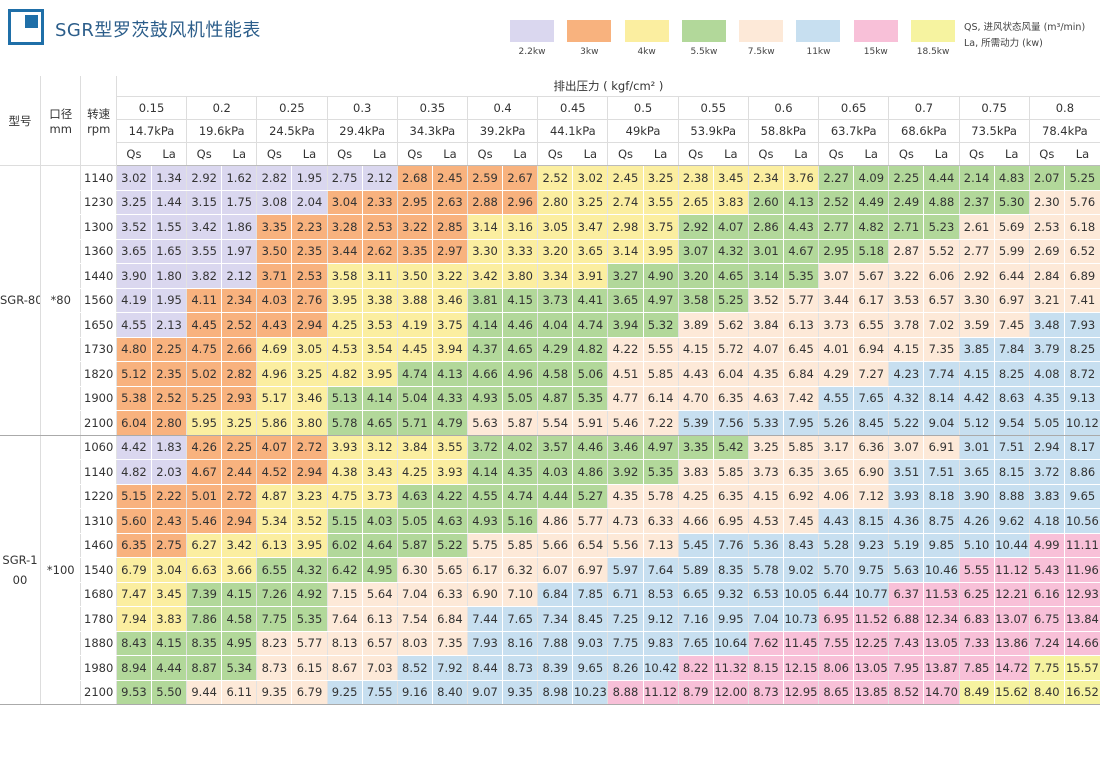 The width and height of the screenshot is (1100, 775). I want to click on la-cell: 6.33, so click(660, 521).